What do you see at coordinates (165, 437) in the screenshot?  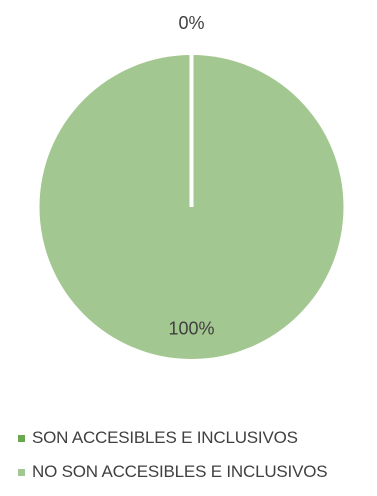 I see `legend-label-son-accesibles: SON ACCESIBLES E INCLUSIVOS` at bounding box center [165, 437].